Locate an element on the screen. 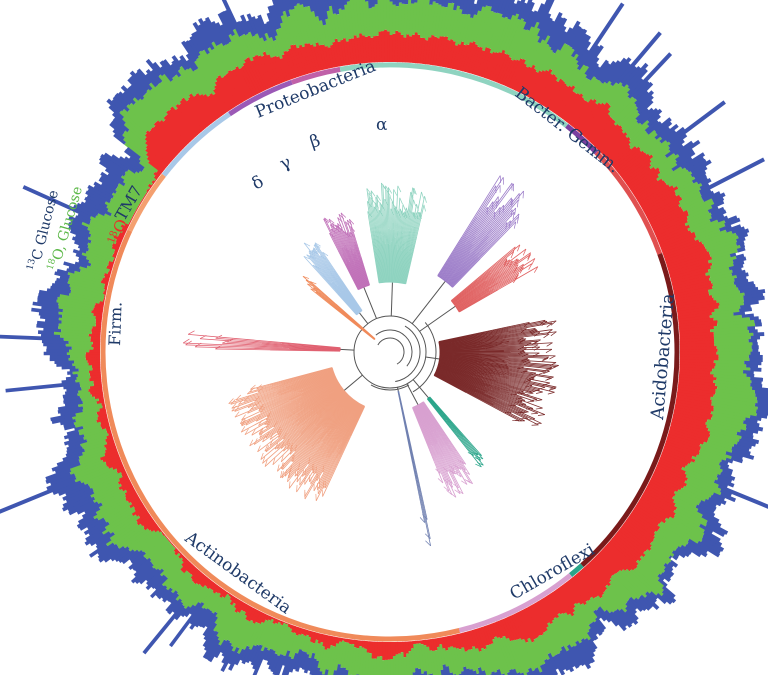  strip-bacteroidetes is located at coordinates (582, 139).